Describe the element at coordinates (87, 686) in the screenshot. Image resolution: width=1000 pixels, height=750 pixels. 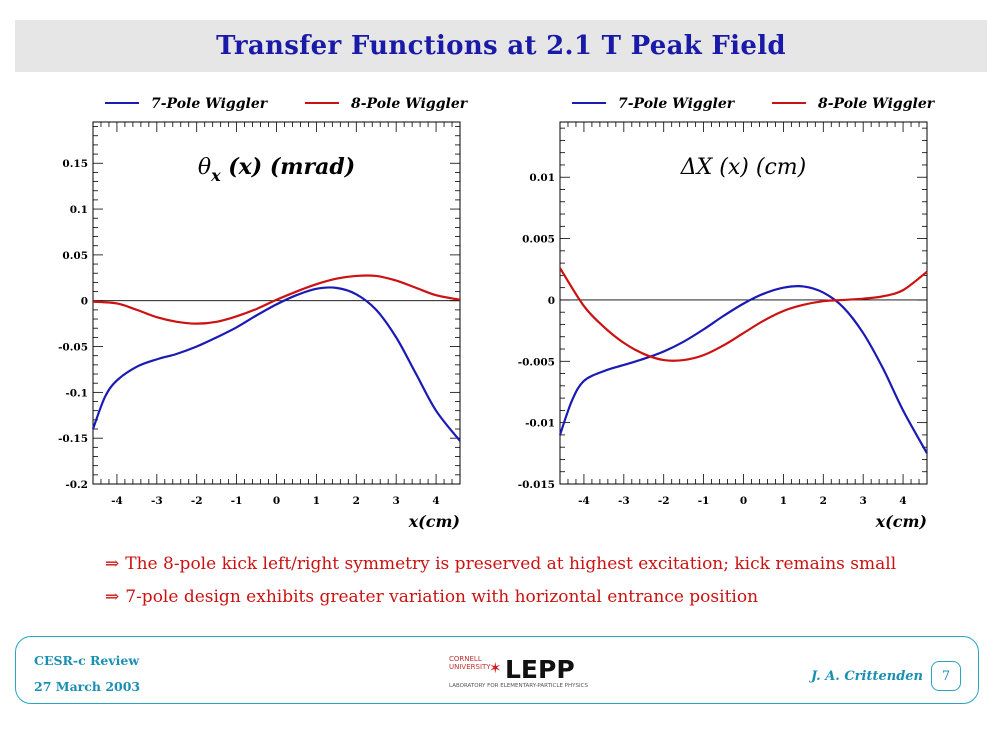
I see `event-date: 27 March 2003` at that location.